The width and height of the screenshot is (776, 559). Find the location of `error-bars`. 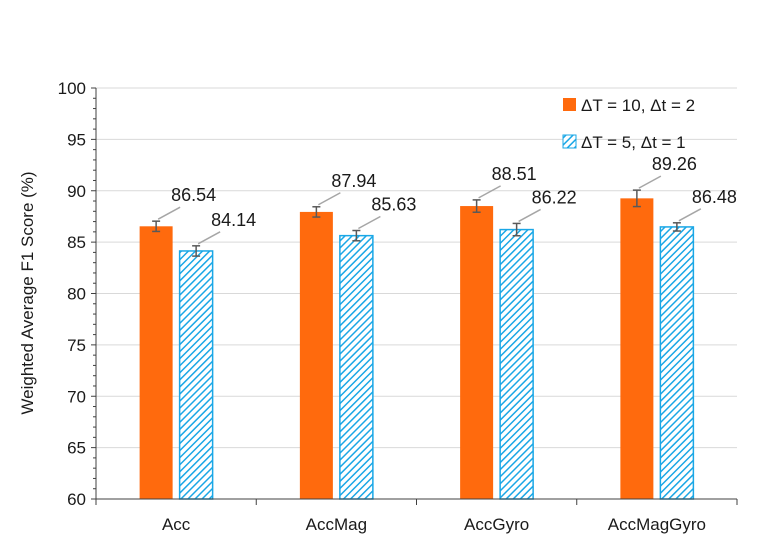

error-bars is located at coordinates (416, 223).